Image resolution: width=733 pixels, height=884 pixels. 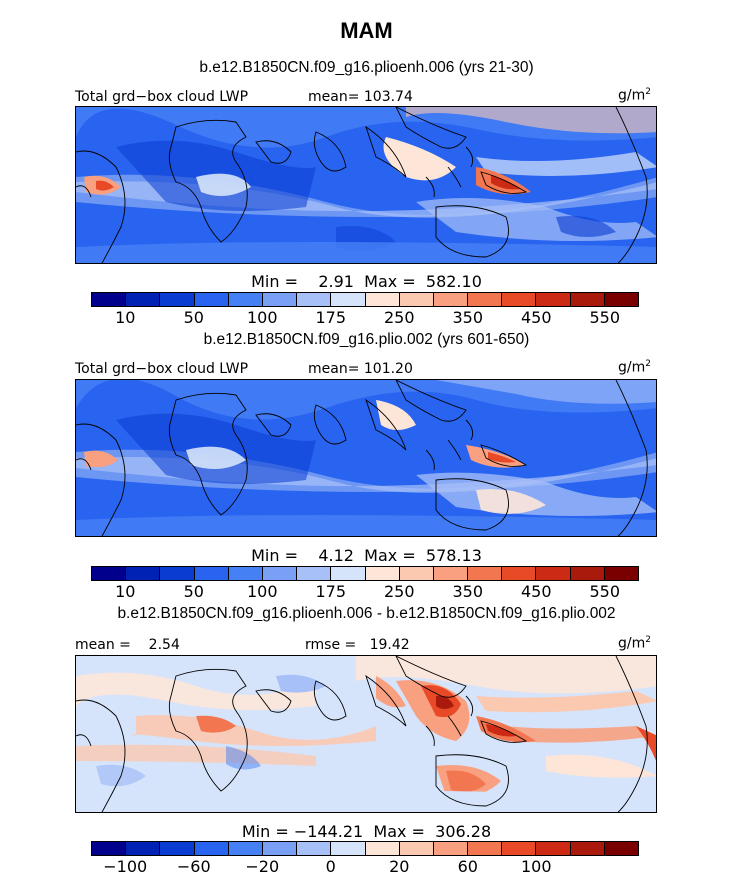 What do you see at coordinates (127, 645) in the screenshot?
I see `panel3-mean-label: mean = 2.54` at bounding box center [127, 645].